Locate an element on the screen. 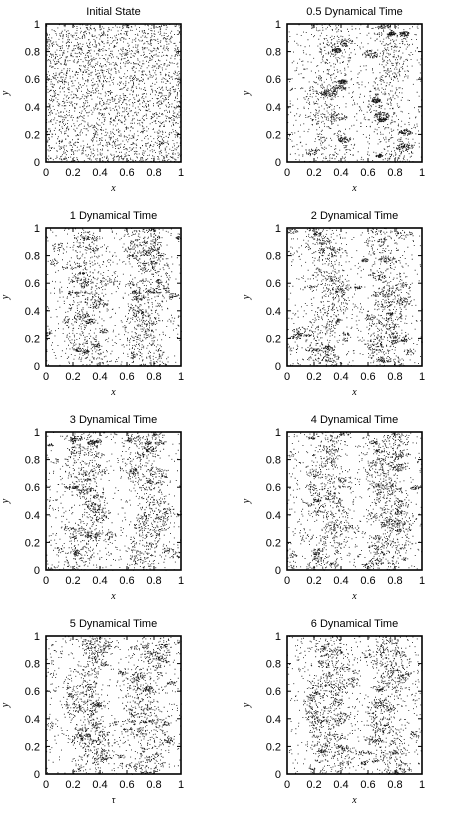 The width and height of the screenshot is (474, 815). chart-title: 3 Dynamical Time is located at coordinates (113, 420).